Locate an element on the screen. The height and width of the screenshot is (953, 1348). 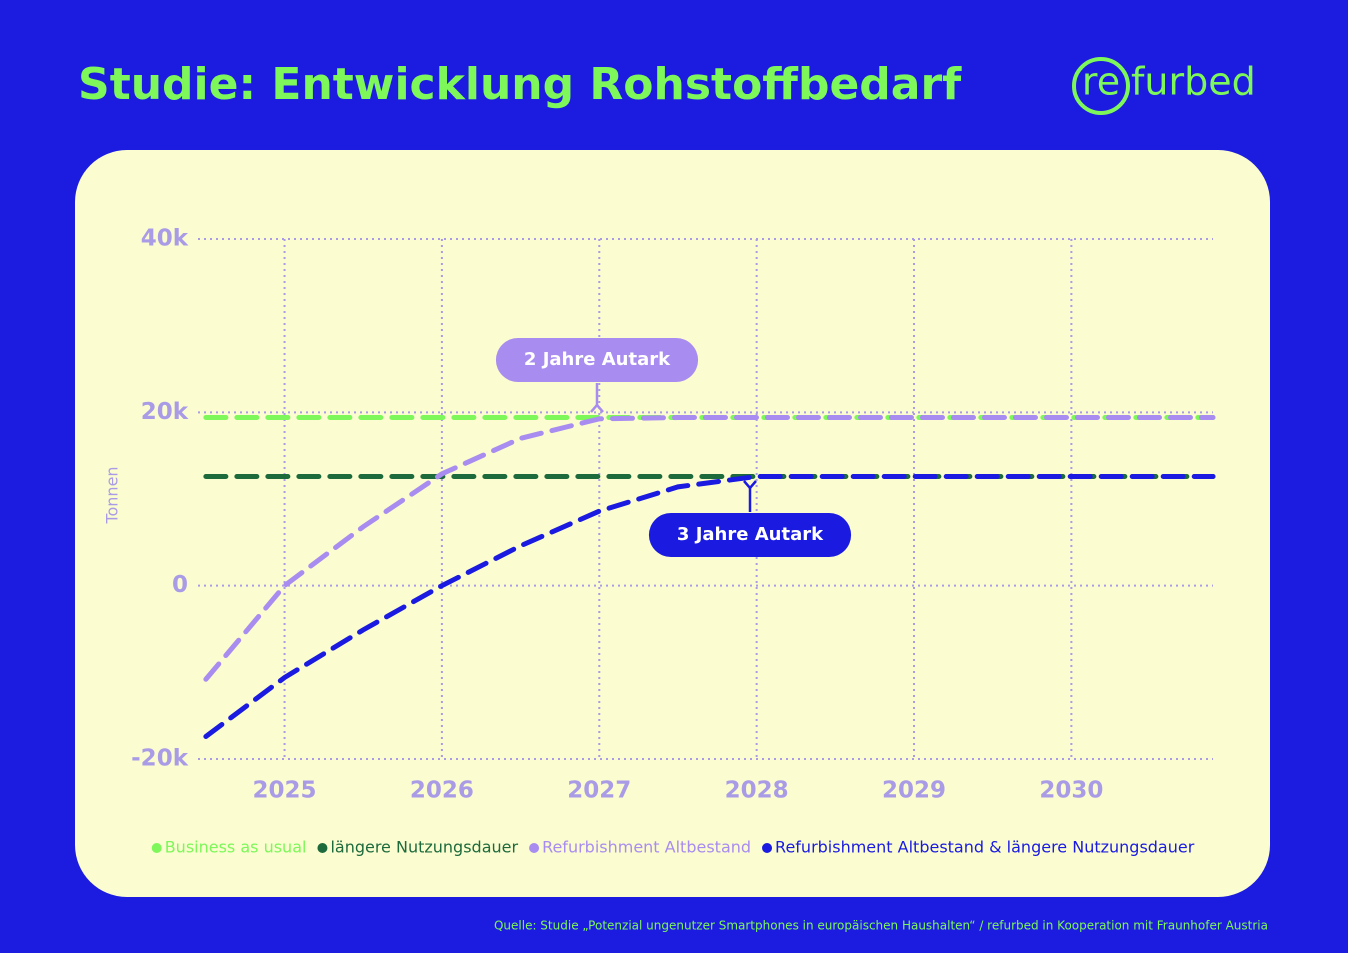
y-tick-label: -20k is located at coordinates (160, 759).